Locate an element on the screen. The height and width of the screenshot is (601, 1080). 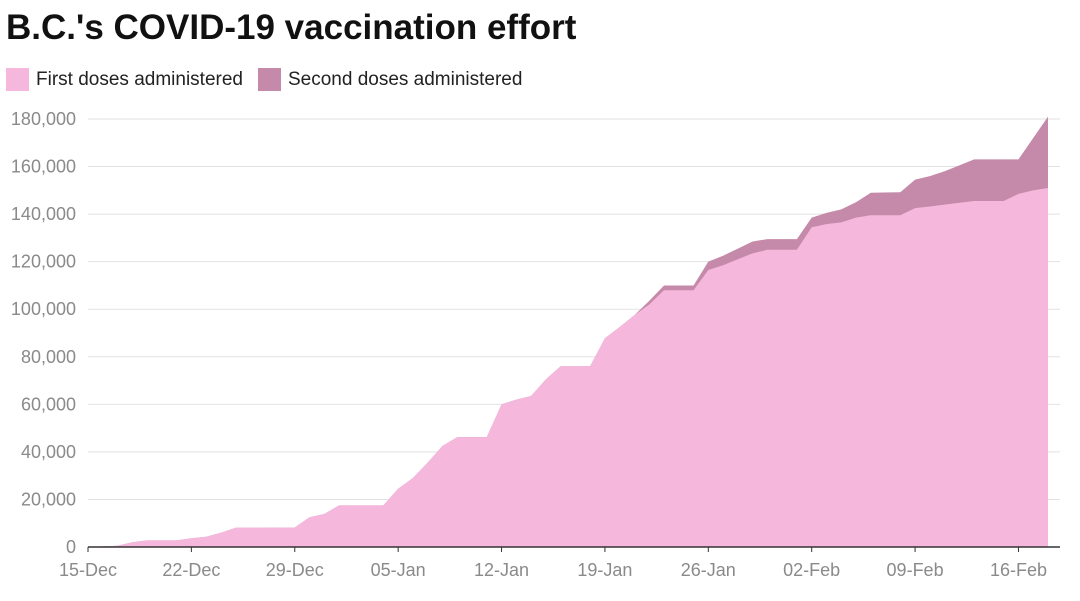
x-tick-label: 16-Feb is located at coordinates (1018, 570).